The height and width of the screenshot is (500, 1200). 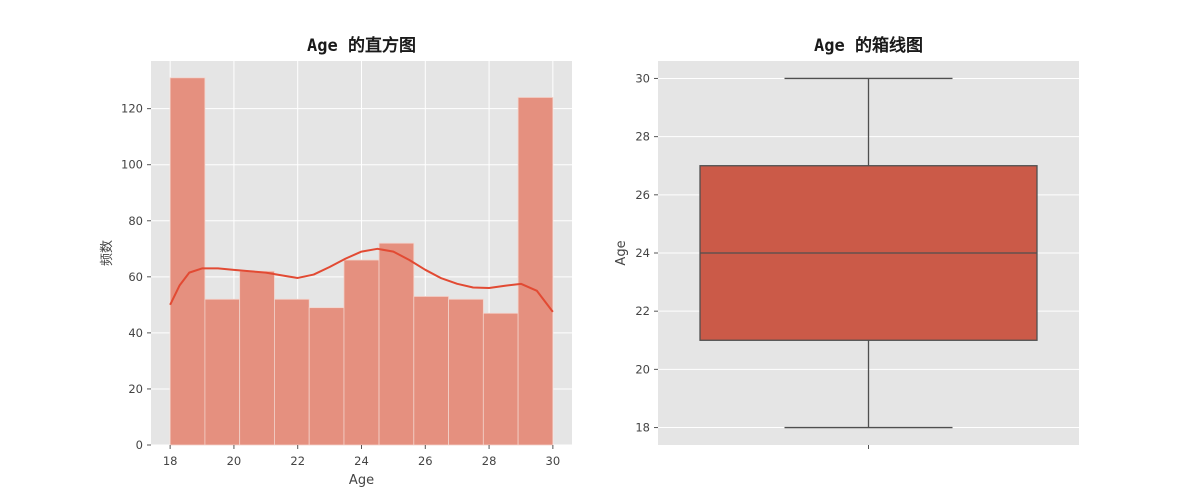 What do you see at coordinates (361, 45) in the screenshot?
I see `histogram-title: Age 的直方图` at bounding box center [361, 45].